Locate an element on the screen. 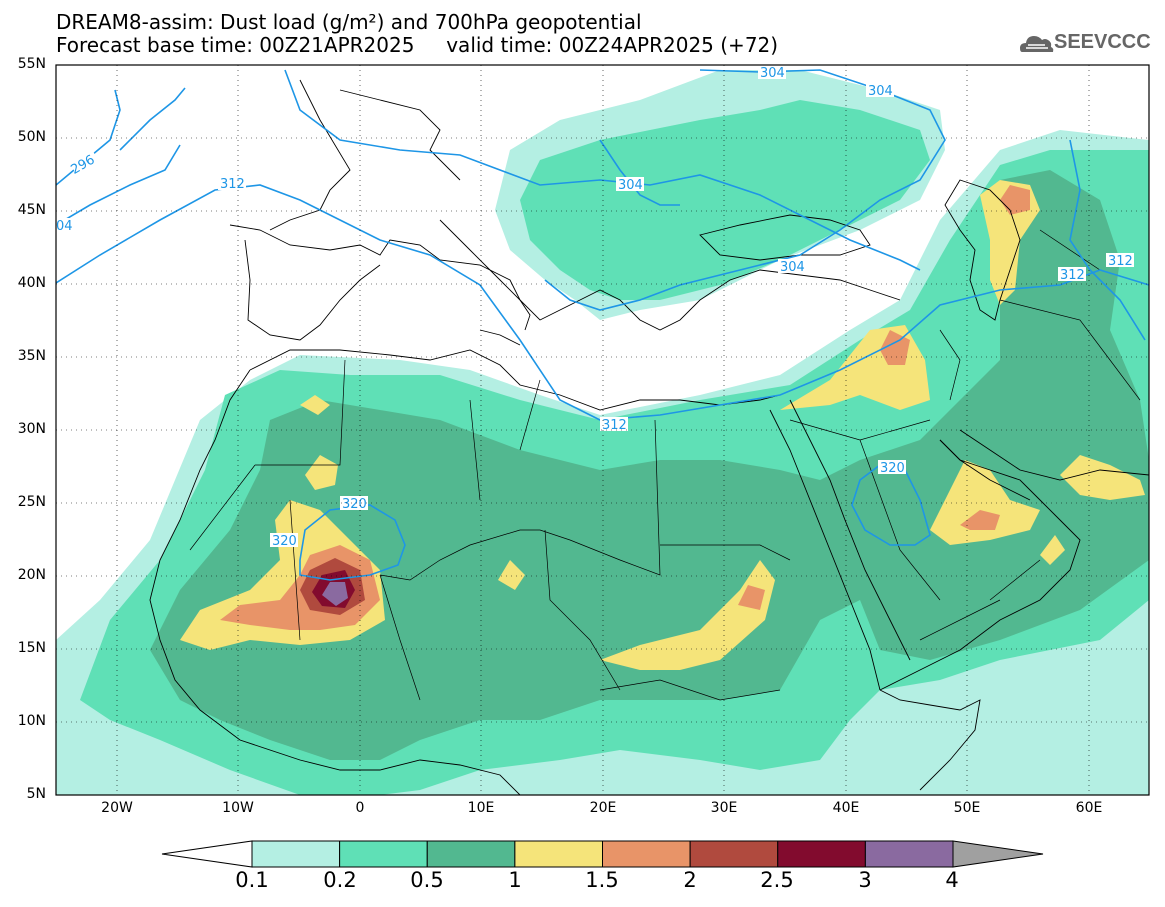 Image resolution: width=1165 pixels, height=907 pixels. lon-label: 30E is located at coordinates (724, 808).